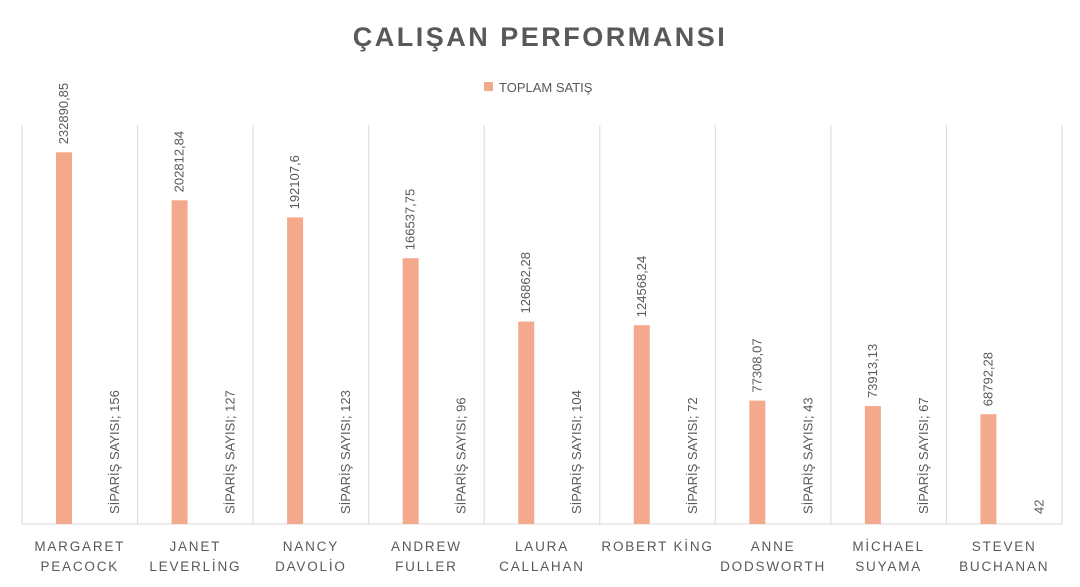 The height and width of the screenshot is (587, 1080). Describe the element at coordinates (230, 452) in the screenshot. I see `order-count-label: SİPARİŞ SAYISI; 127` at that location.